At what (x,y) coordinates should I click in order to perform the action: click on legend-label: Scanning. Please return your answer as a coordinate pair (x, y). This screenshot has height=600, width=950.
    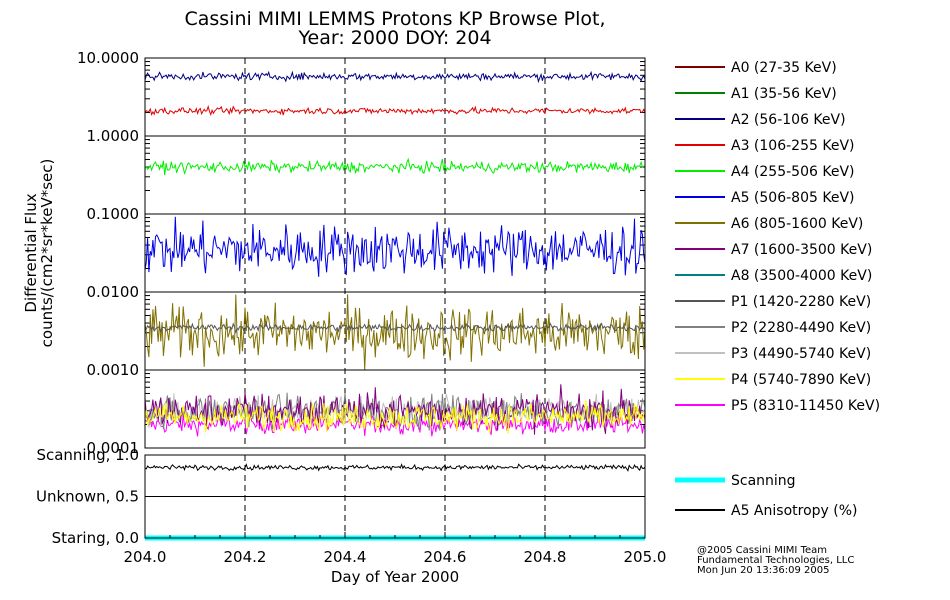
    Looking at the image, I should click on (763, 481).